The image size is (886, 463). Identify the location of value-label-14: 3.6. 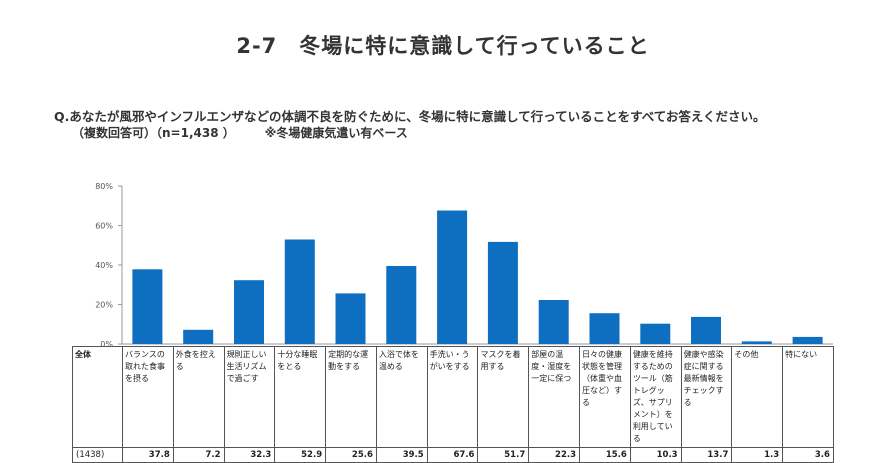
(808, 455).